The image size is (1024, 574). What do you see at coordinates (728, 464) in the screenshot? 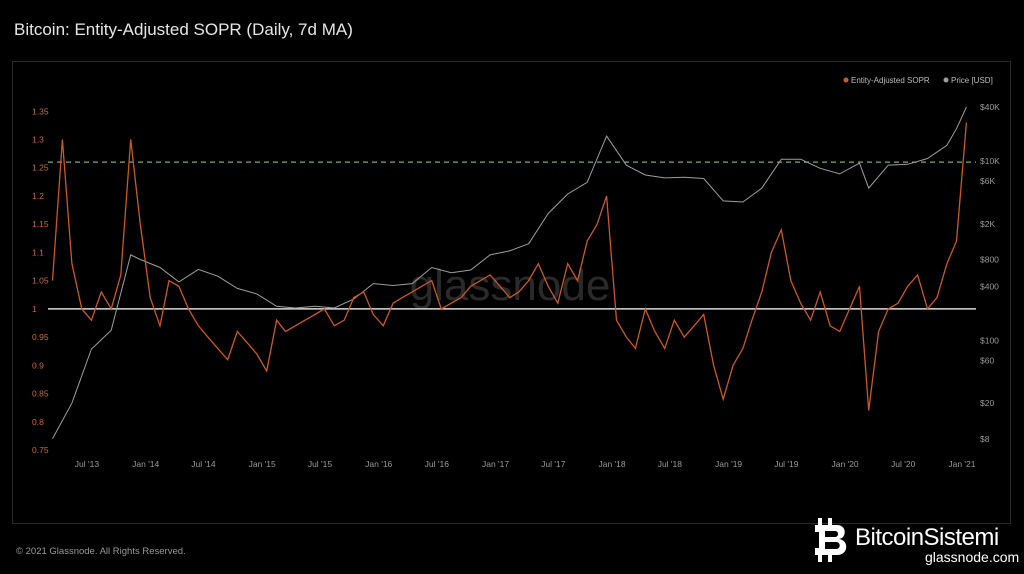
I see `x-tick-label: Jan '19` at bounding box center [728, 464].